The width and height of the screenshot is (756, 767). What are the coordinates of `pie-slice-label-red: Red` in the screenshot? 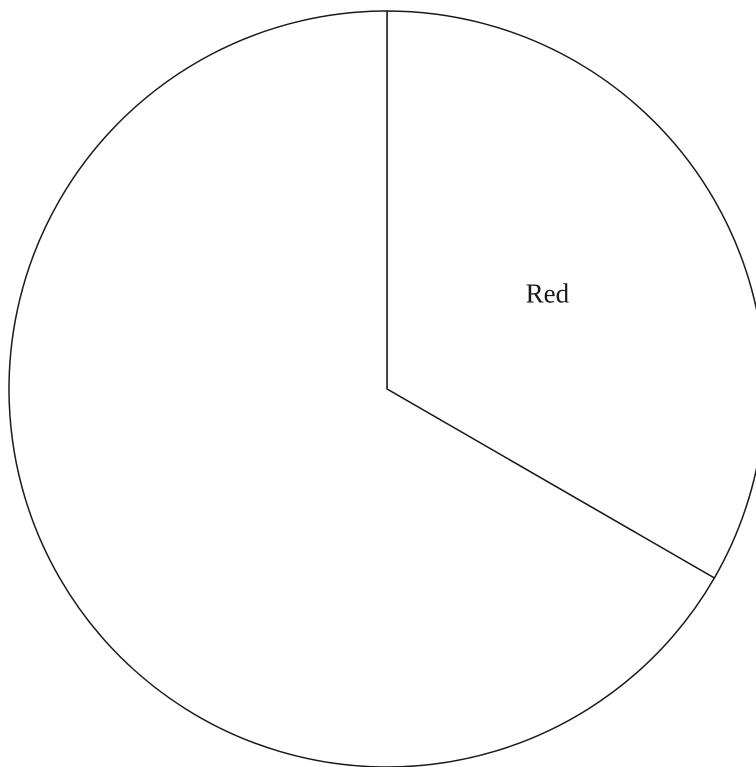 It's located at (548, 294).